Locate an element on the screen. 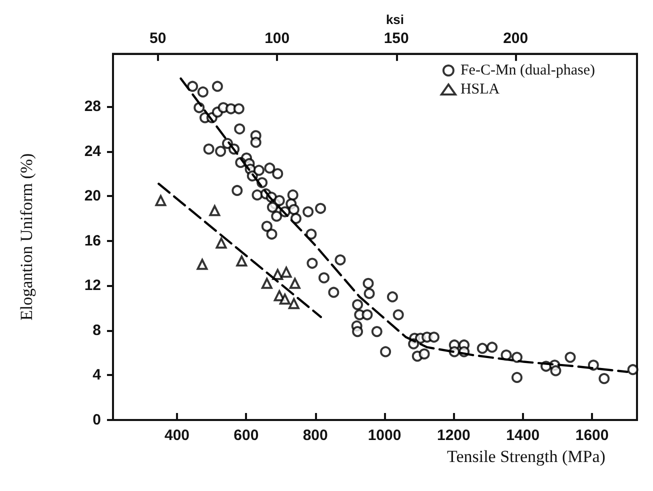  y-axis-title: Elogantion Uniform (%) is located at coordinates (26, 237).